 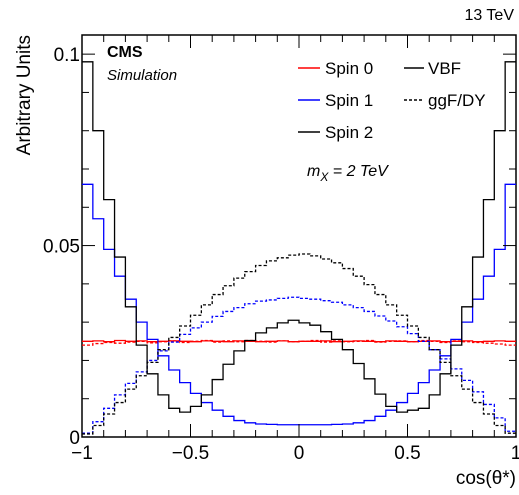 I want to click on y-tick-label: 0.05, so click(x=61, y=247).